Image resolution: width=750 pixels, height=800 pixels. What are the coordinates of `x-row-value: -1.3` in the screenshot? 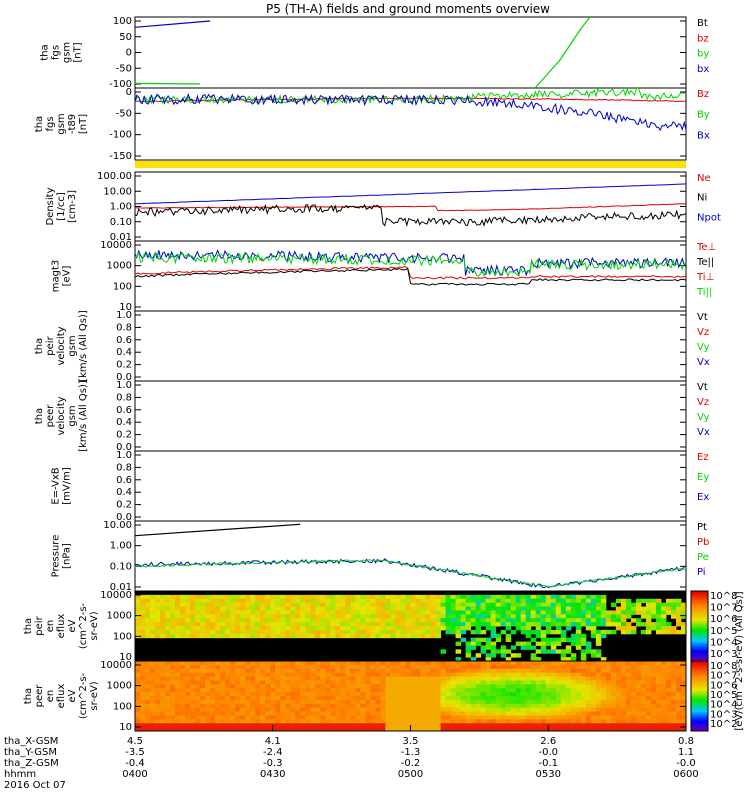 It's located at (411, 752).